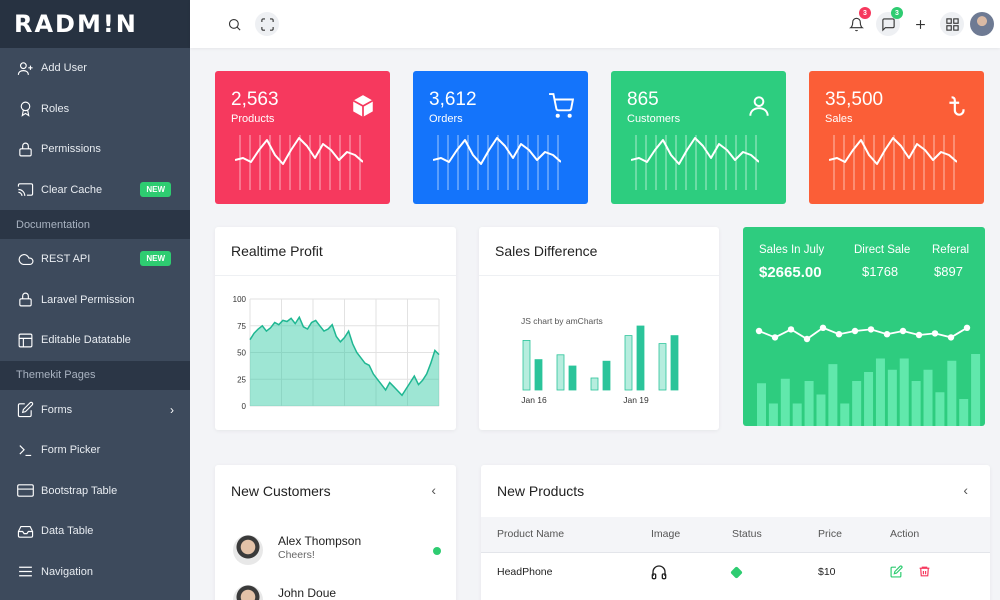 The width and height of the screenshot is (1000, 600). I want to click on profit-area, so click(344, 361).